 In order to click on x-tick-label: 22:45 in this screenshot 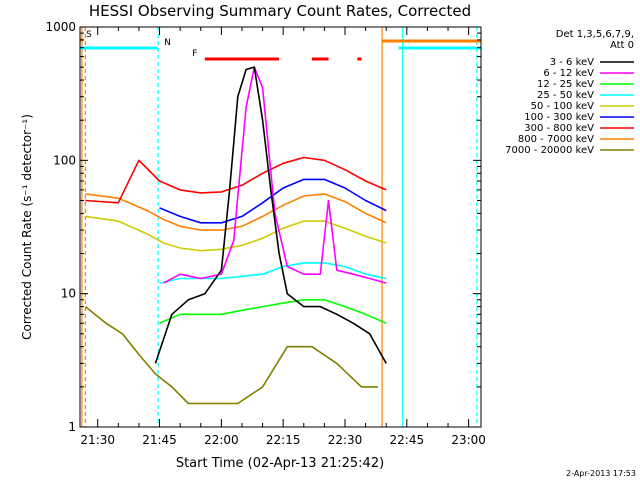, I will do `click(407, 440)`.